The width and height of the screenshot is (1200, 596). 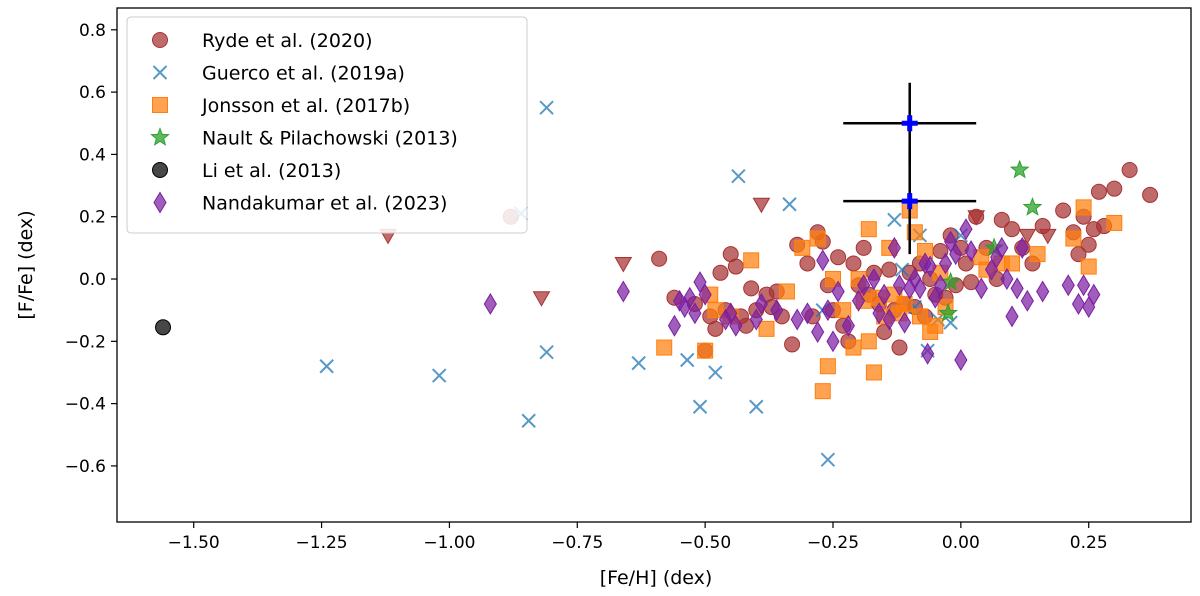 I want to click on y-tick-label: −0.2, so click(x=85, y=342).